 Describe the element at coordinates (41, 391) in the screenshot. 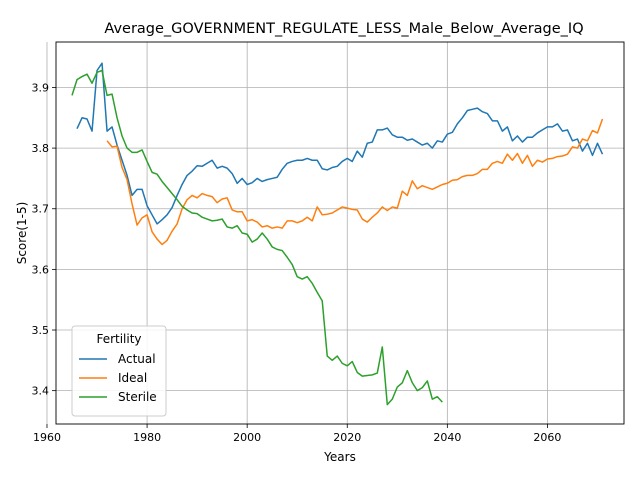

I see `y-tick-label: 3.4` at that location.